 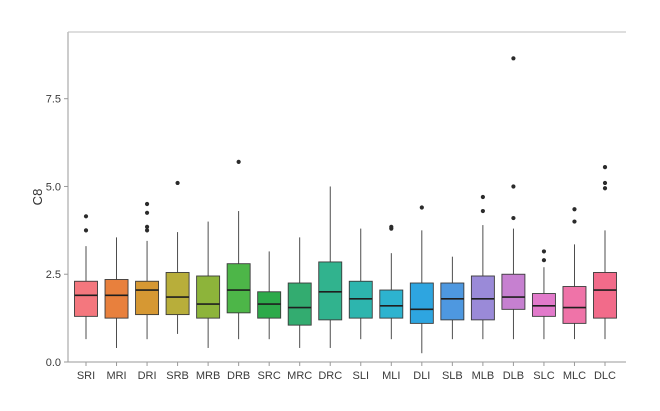 What do you see at coordinates (483, 376) in the screenshot?
I see `x-tick-label: MLB` at bounding box center [483, 376].